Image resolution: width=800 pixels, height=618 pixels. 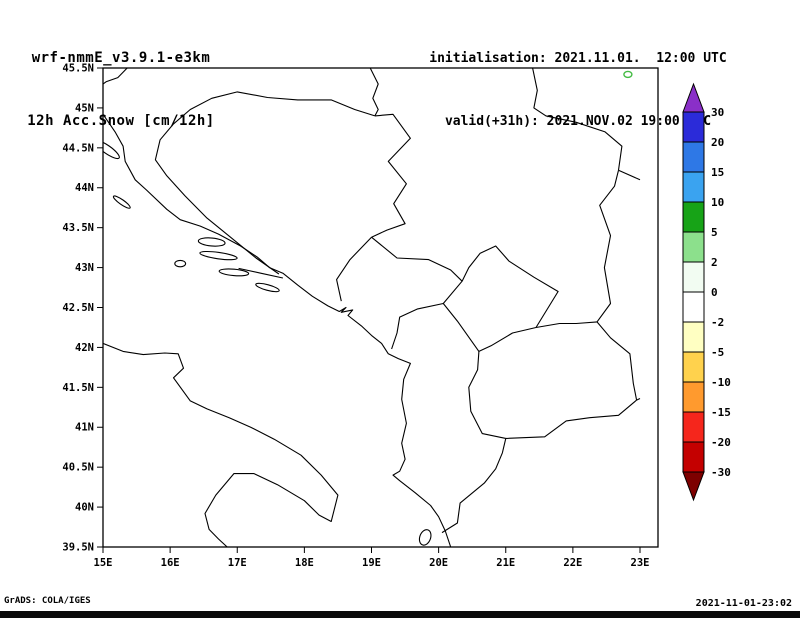 What do you see at coordinates (78, 308) in the screenshot?
I see `y-tick-label: 42.5N` at bounding box center [78, 308].